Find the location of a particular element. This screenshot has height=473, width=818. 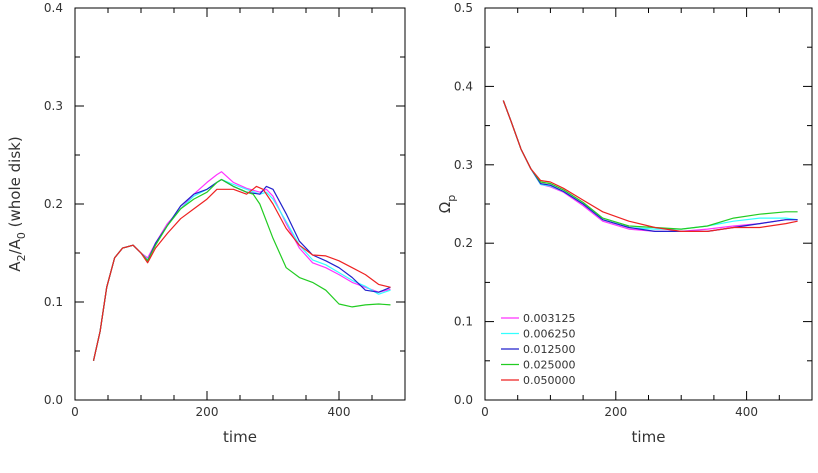

legend-entry-label: 0.025000 is located at coordinates (549, 365).